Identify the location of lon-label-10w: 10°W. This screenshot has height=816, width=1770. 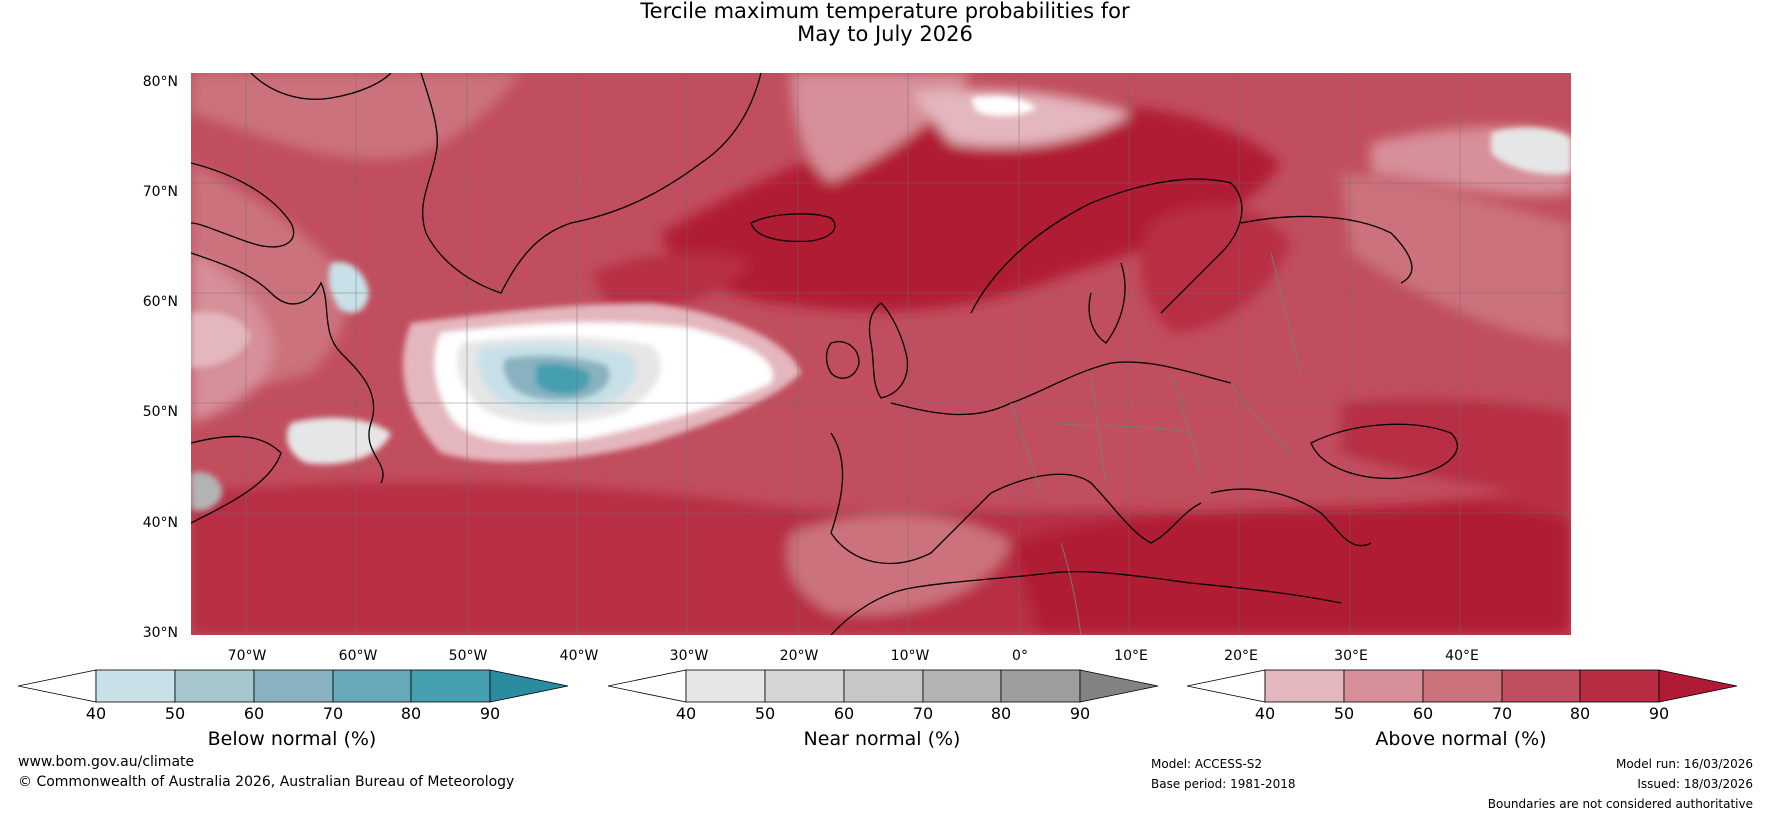
(910, 656).